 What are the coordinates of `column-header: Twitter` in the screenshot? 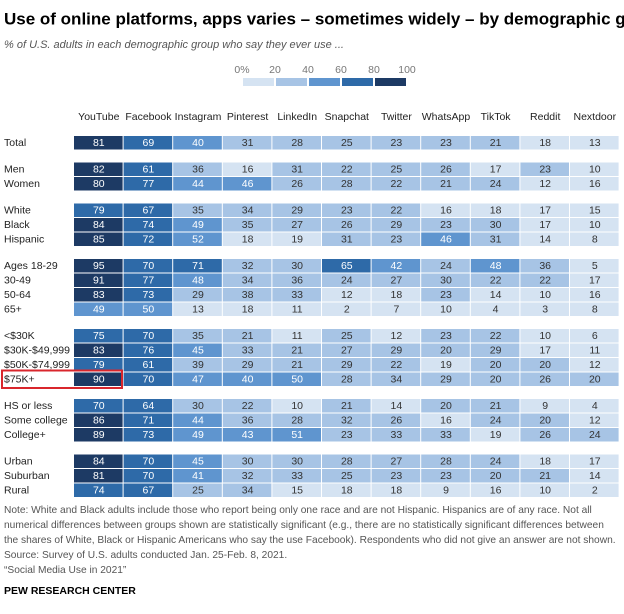 It's located at (396, 117).